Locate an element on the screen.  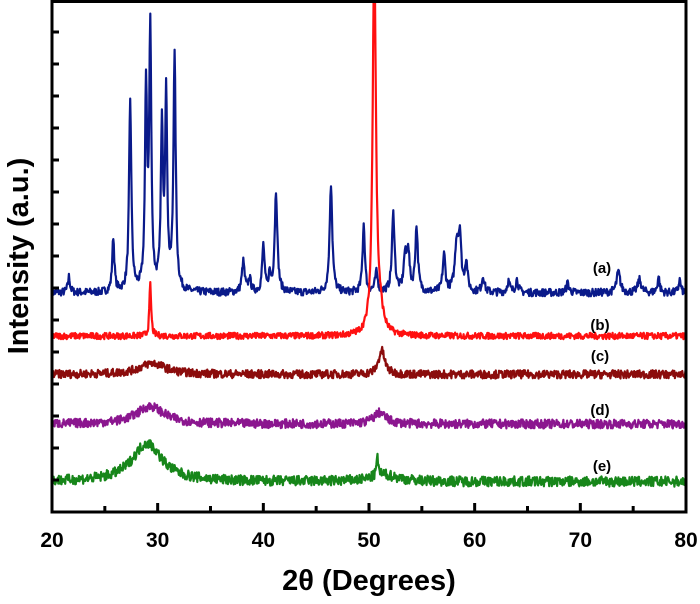
series-label-e: (e) is located at coordinates (602, 466).